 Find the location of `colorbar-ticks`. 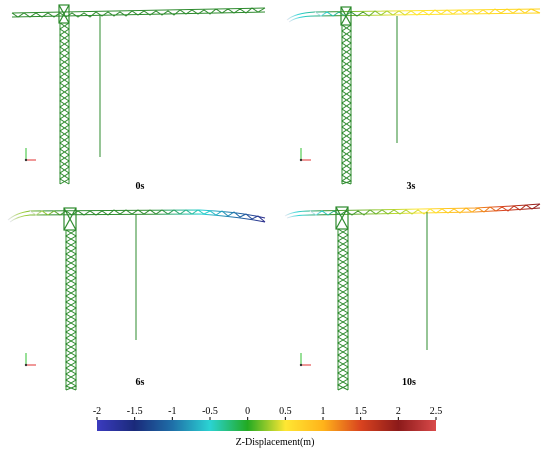

colorbar-ticks is located at coordinates (266, 418).